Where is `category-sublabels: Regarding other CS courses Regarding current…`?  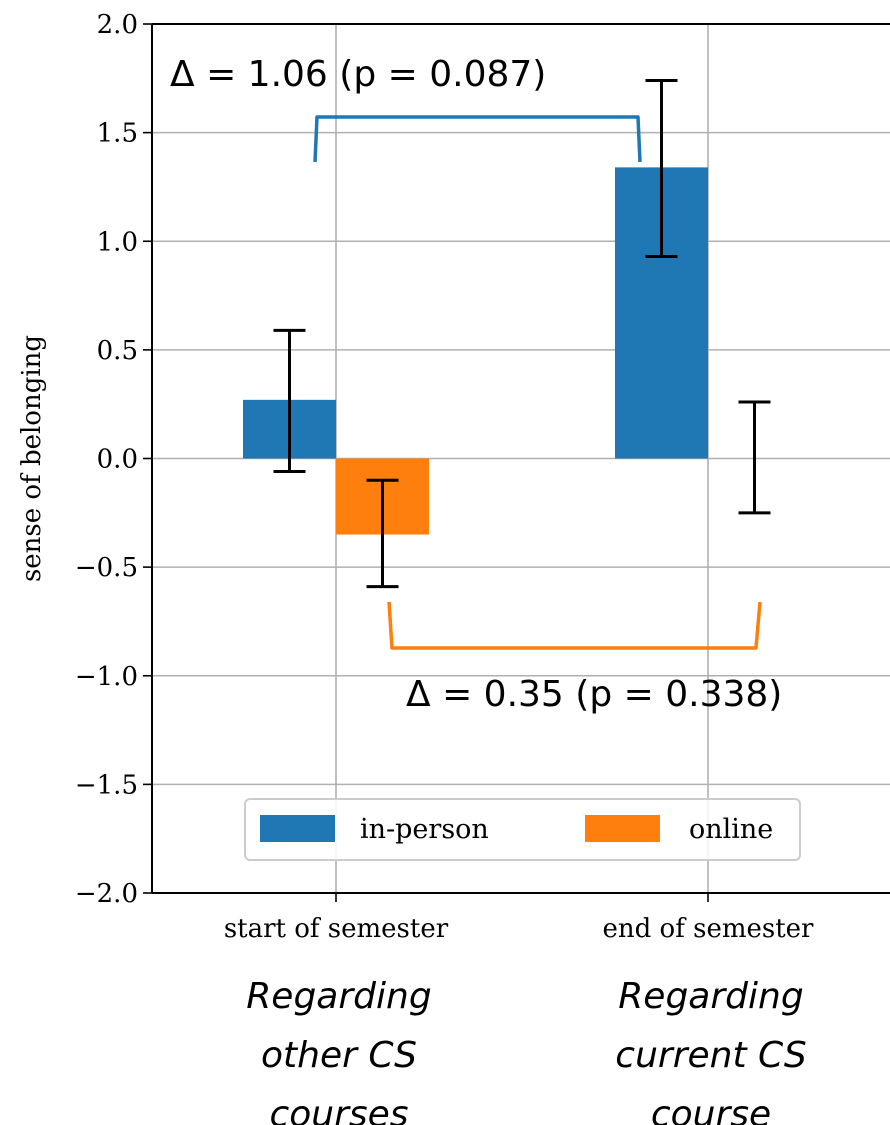 category-sublabels: Regarding other CS courses Regarding current… is located at coordinates (526, 1050).